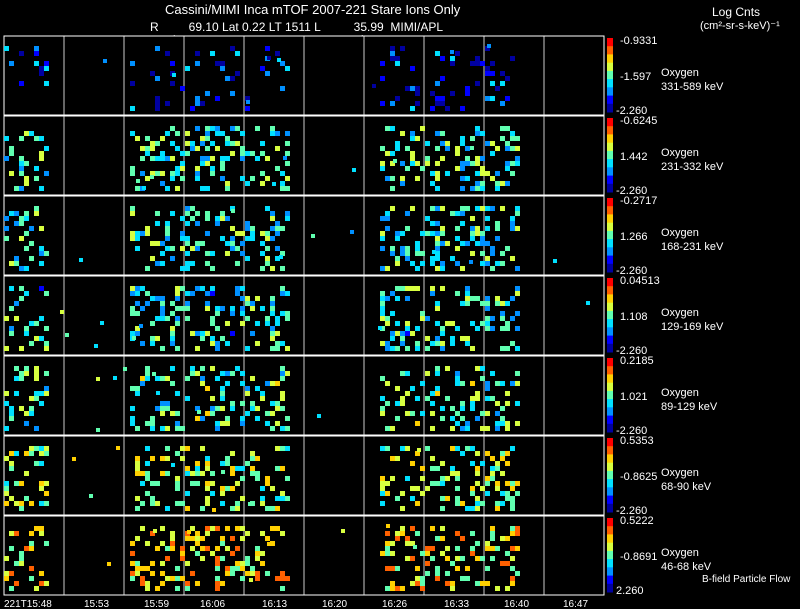  I want to click on panel-energy-label: 231-332 keV, so click(692, 167).